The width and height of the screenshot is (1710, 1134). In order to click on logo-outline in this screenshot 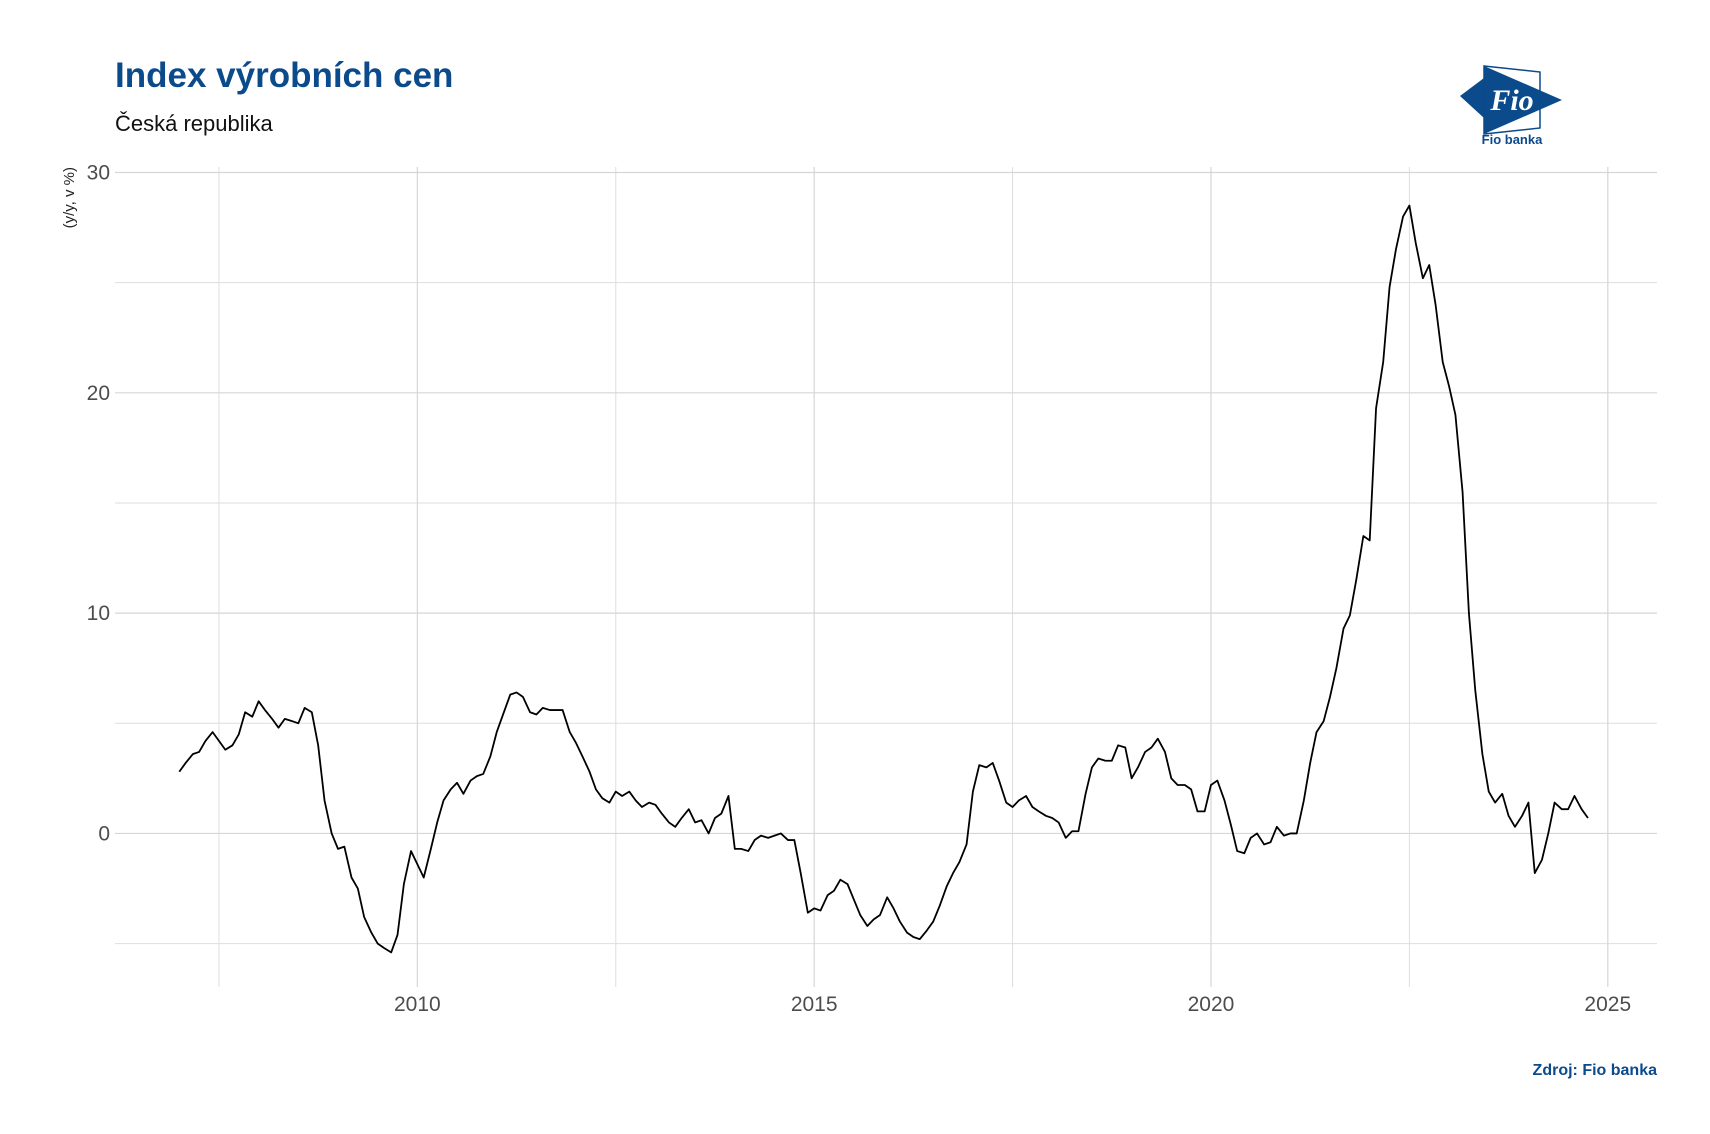, I will do `click(1512, 100)`.